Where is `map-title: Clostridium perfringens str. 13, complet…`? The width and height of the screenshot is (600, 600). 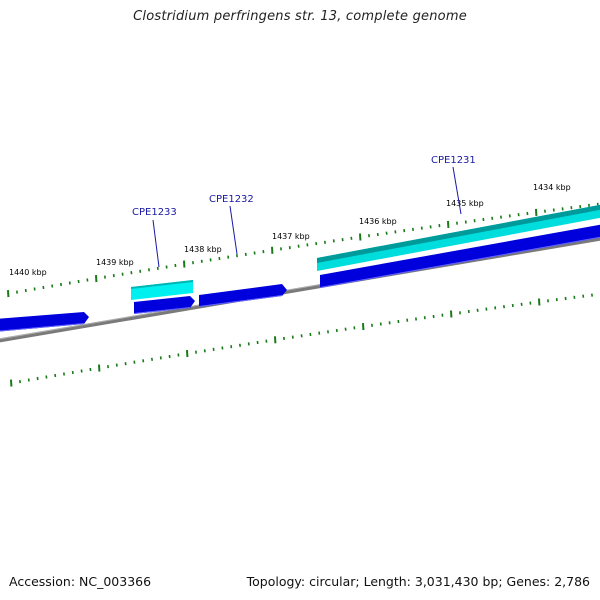 map-title: Clostridium perfringens str. 13, complet… is located at coordinates (300, 16).